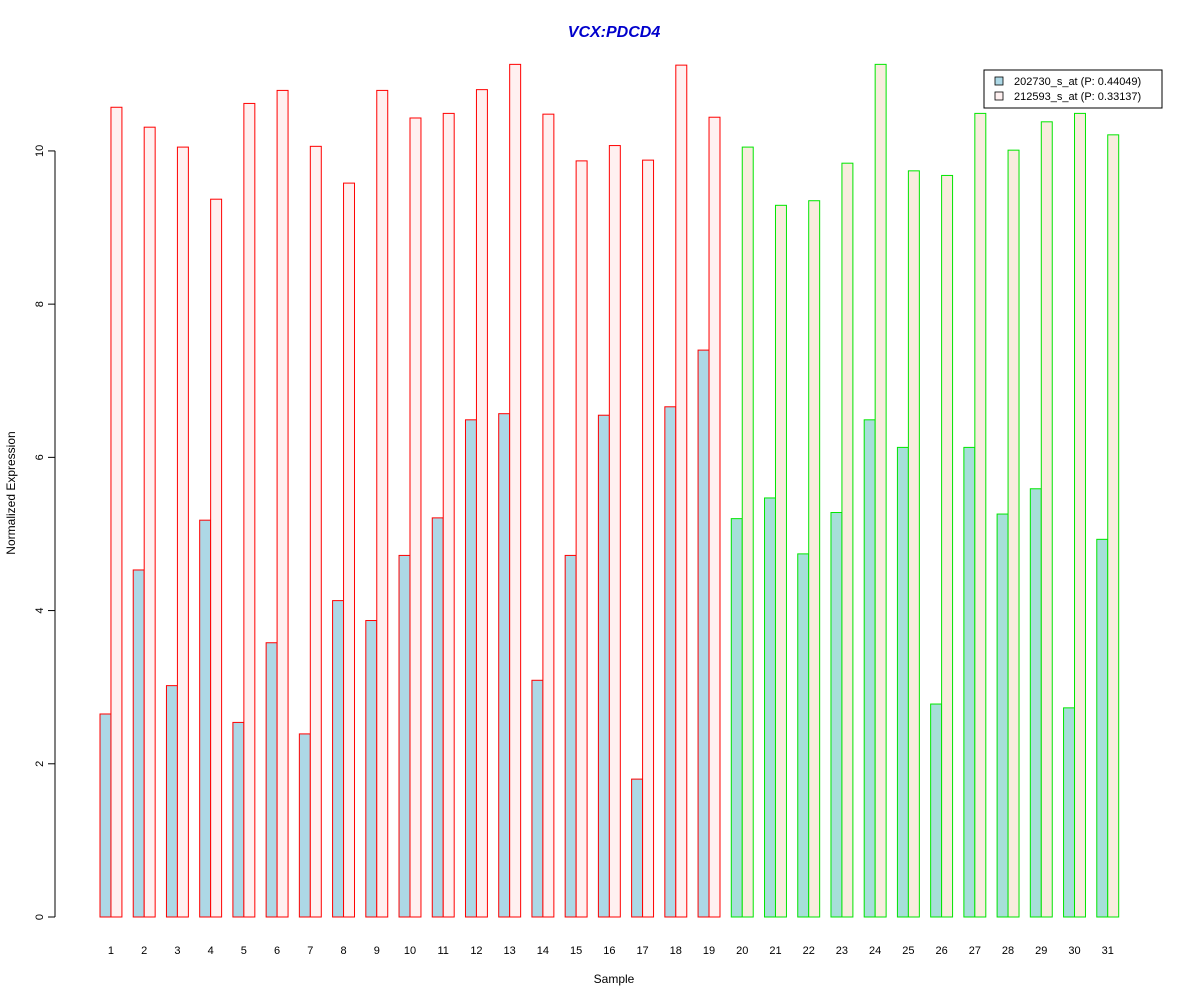  Describe the element at coordinates (40, 611) in the screenshot. I see `y-tick-label: 4` at that location.